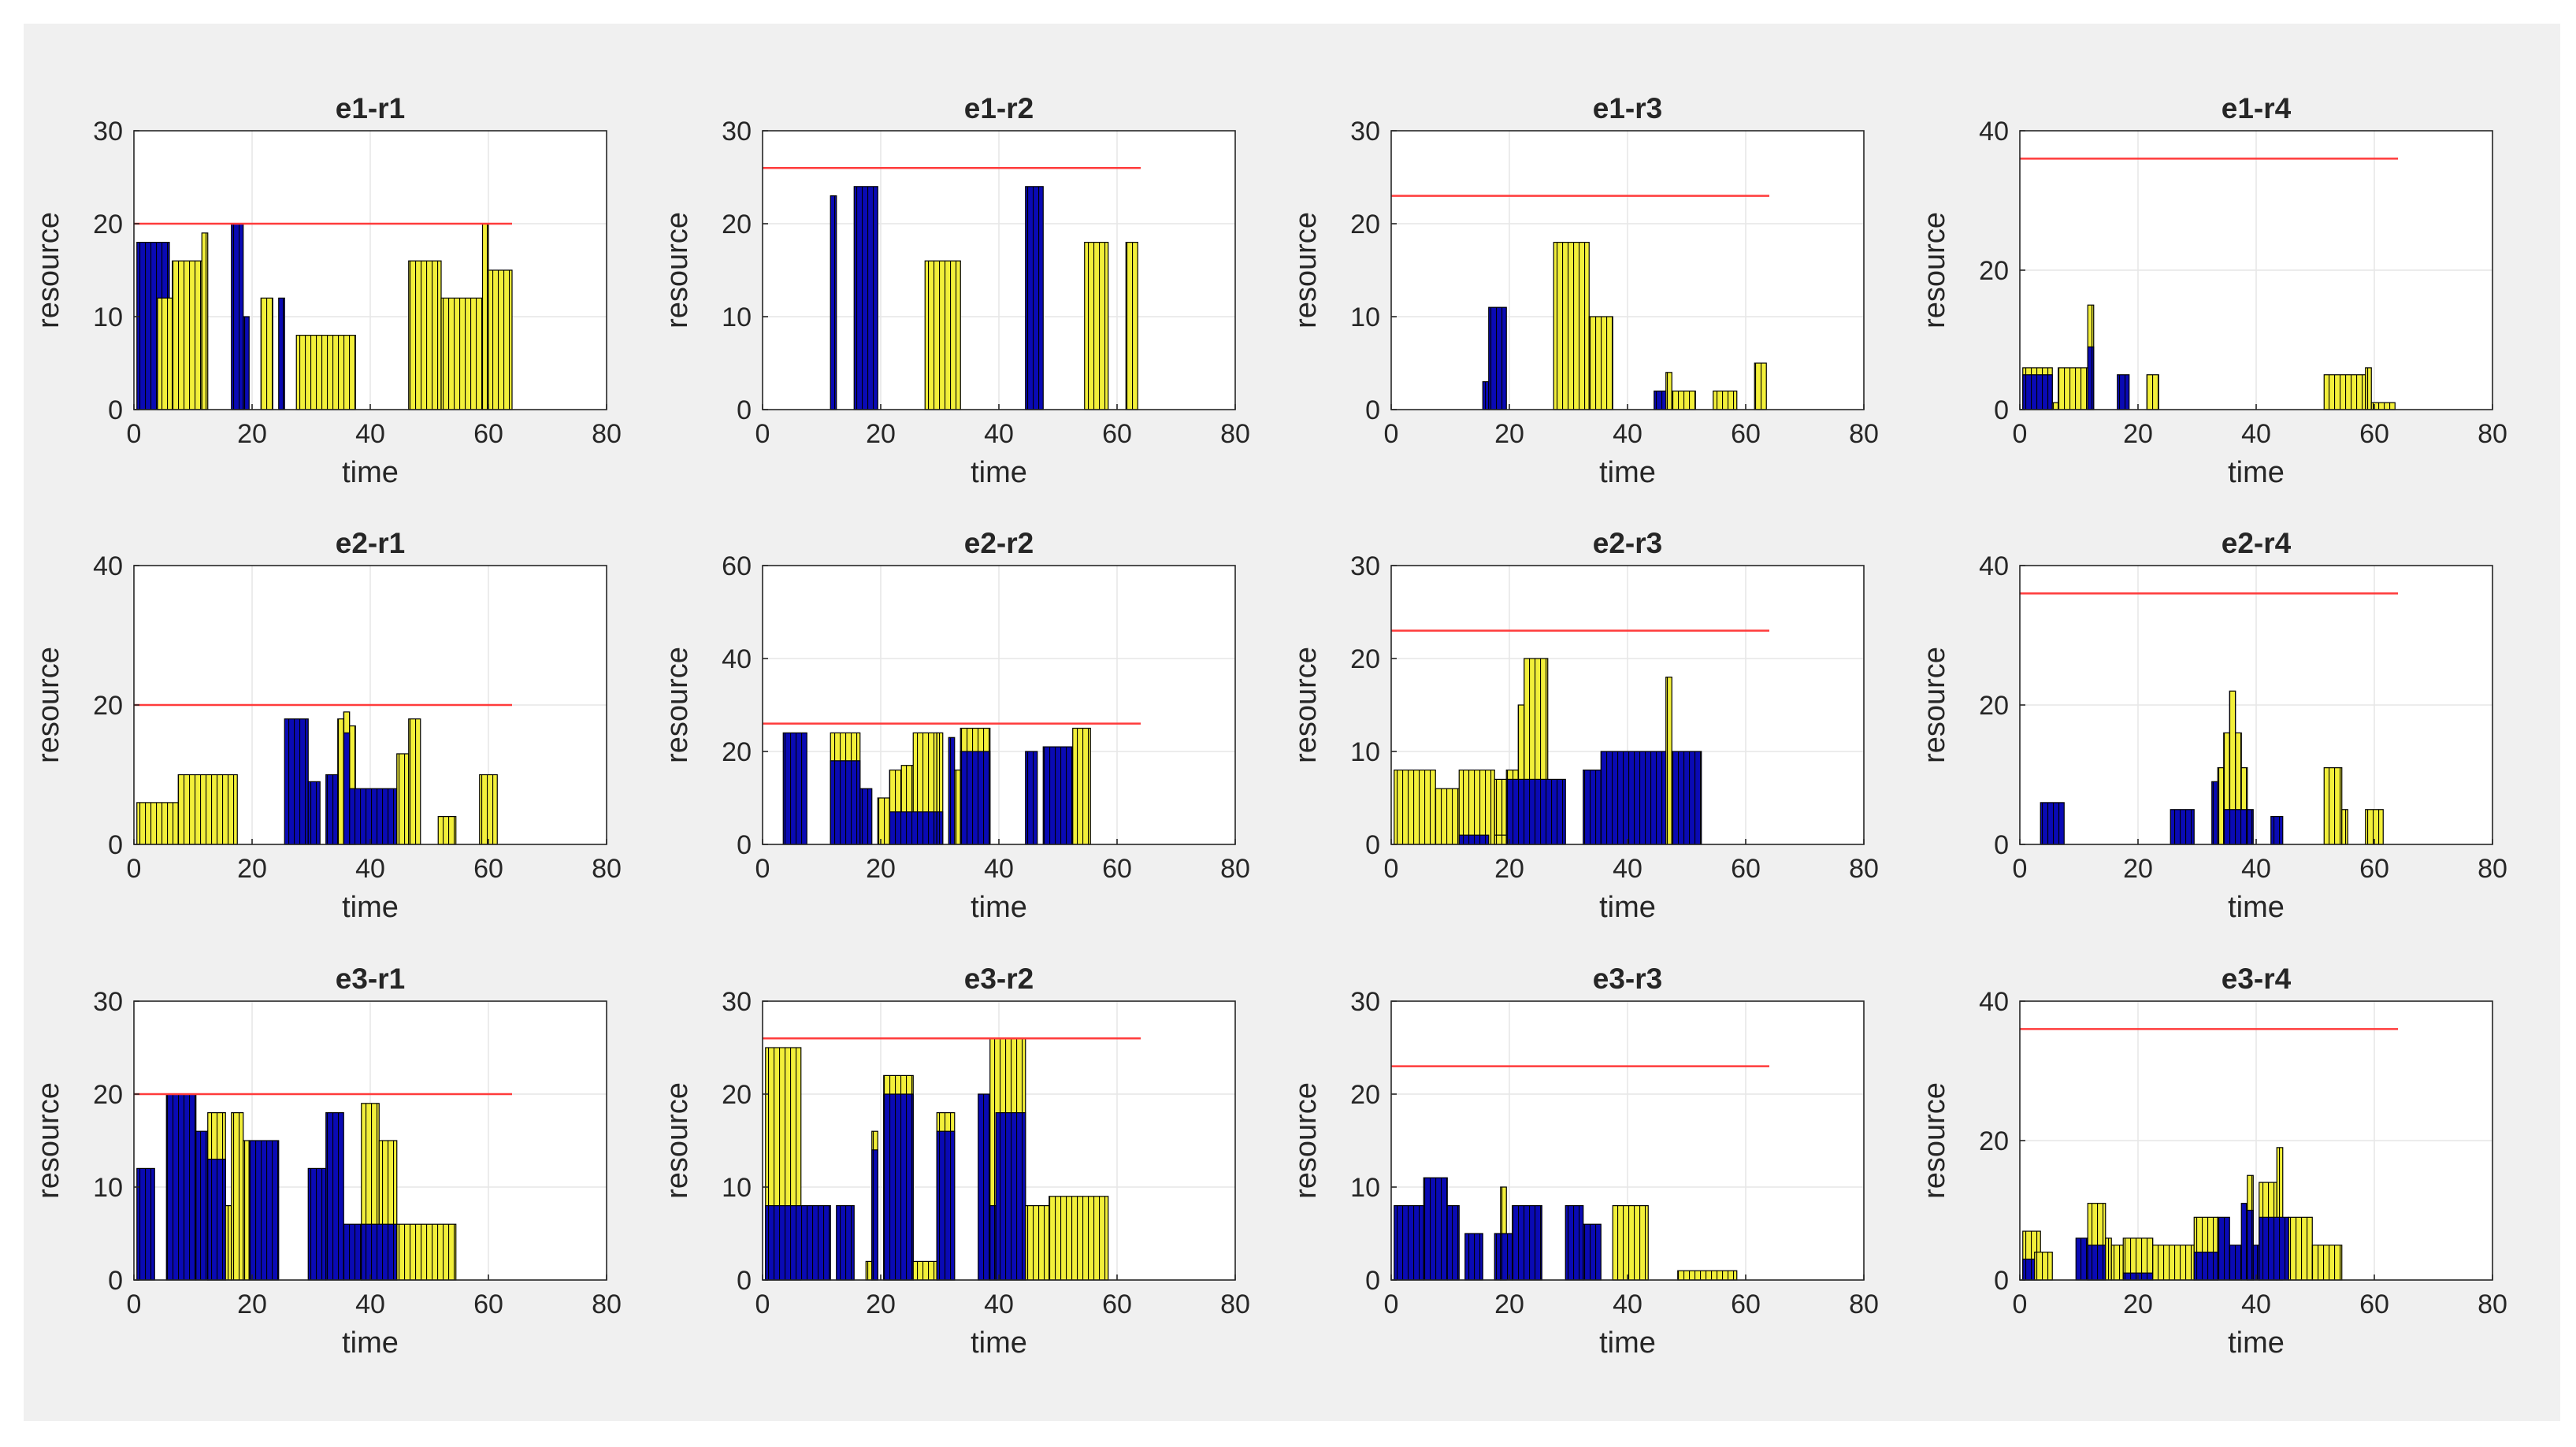  Describe the element at coordinates (108, 317) in the screenshot. I see `y-tick-label: 10` at that location.